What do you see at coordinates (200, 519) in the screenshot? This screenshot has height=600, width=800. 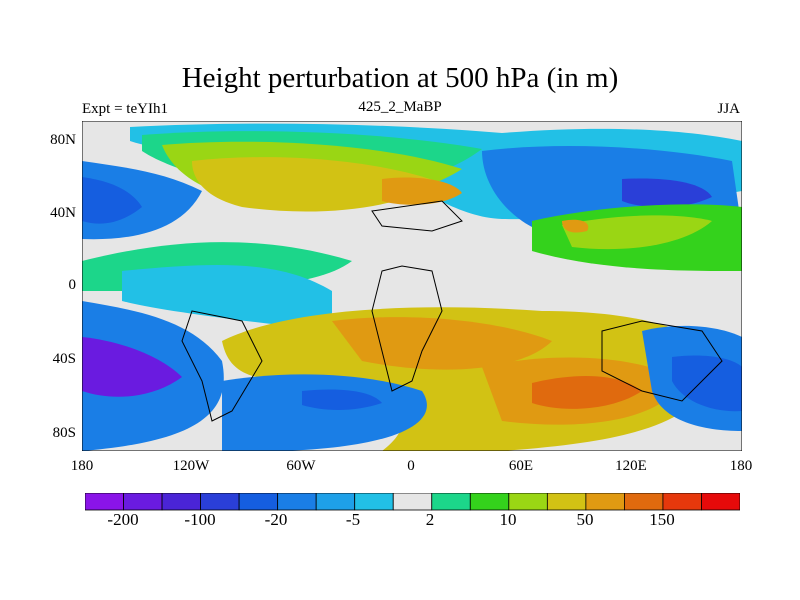 I see `colorbar-label-2: -100` at bounding box center [200, 519].